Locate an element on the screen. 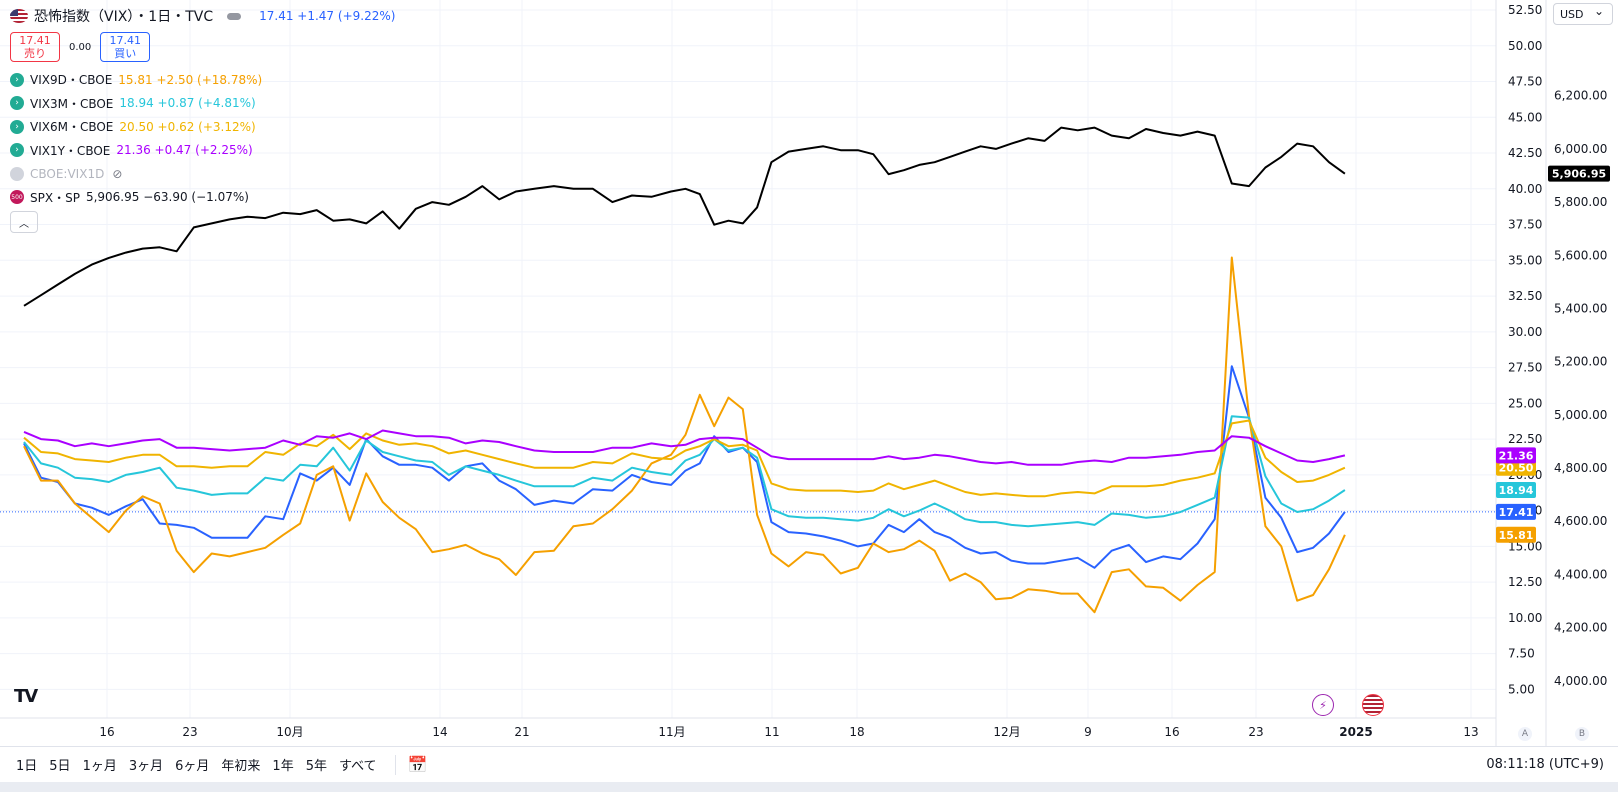 Image resolution: width=1618 pixels, height=792 pixels. time-tick-label: 12月 is located at coordinates (1006, 732).